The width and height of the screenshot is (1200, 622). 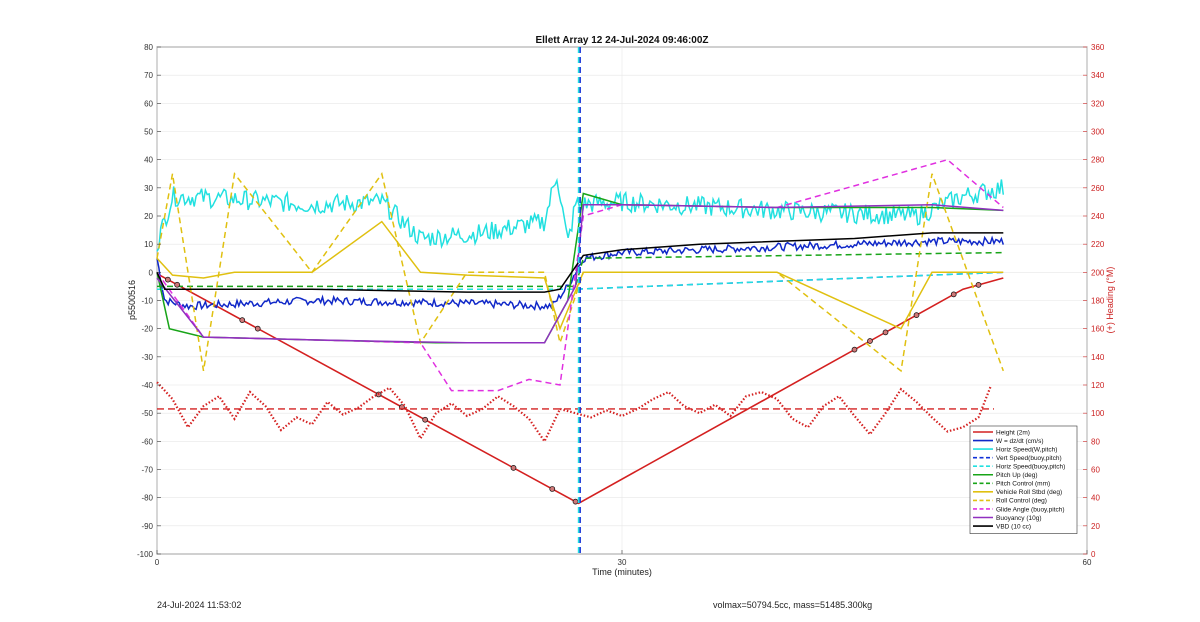 What do you see at coordinates (622, 562) in the screenshot?
I see `x-tick-label: 30` at bounding box center [622, 562].